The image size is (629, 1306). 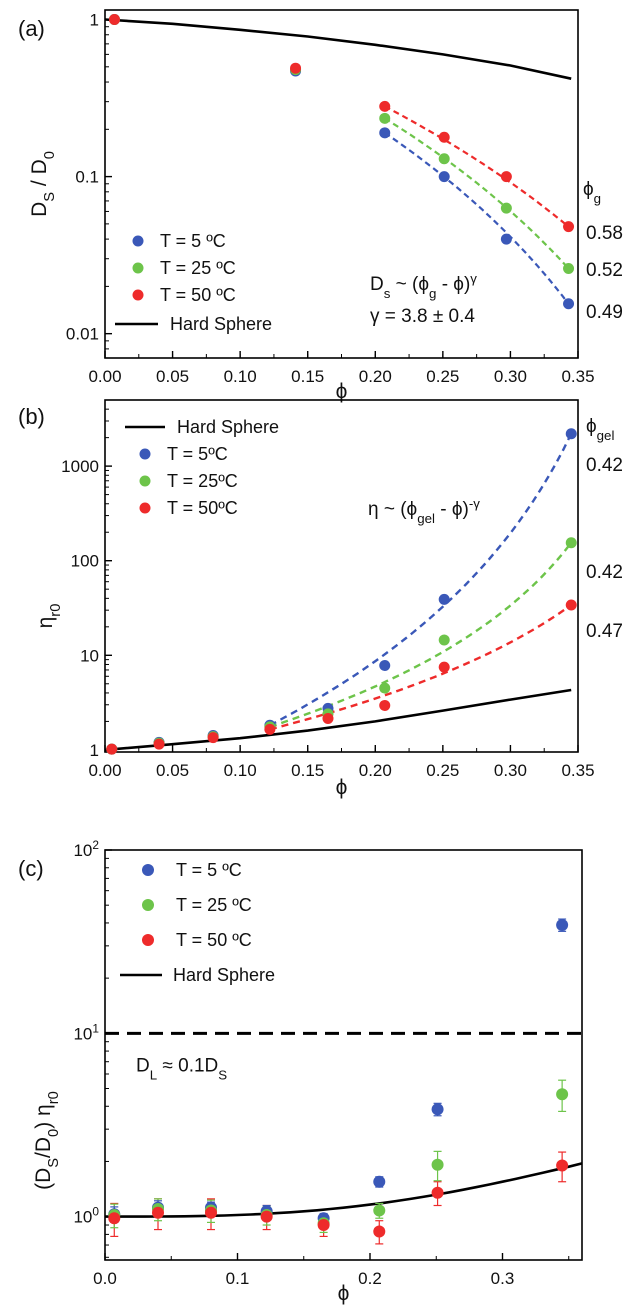 I want to click on phi-g-value: 0.52, so click(x=604, y=270).